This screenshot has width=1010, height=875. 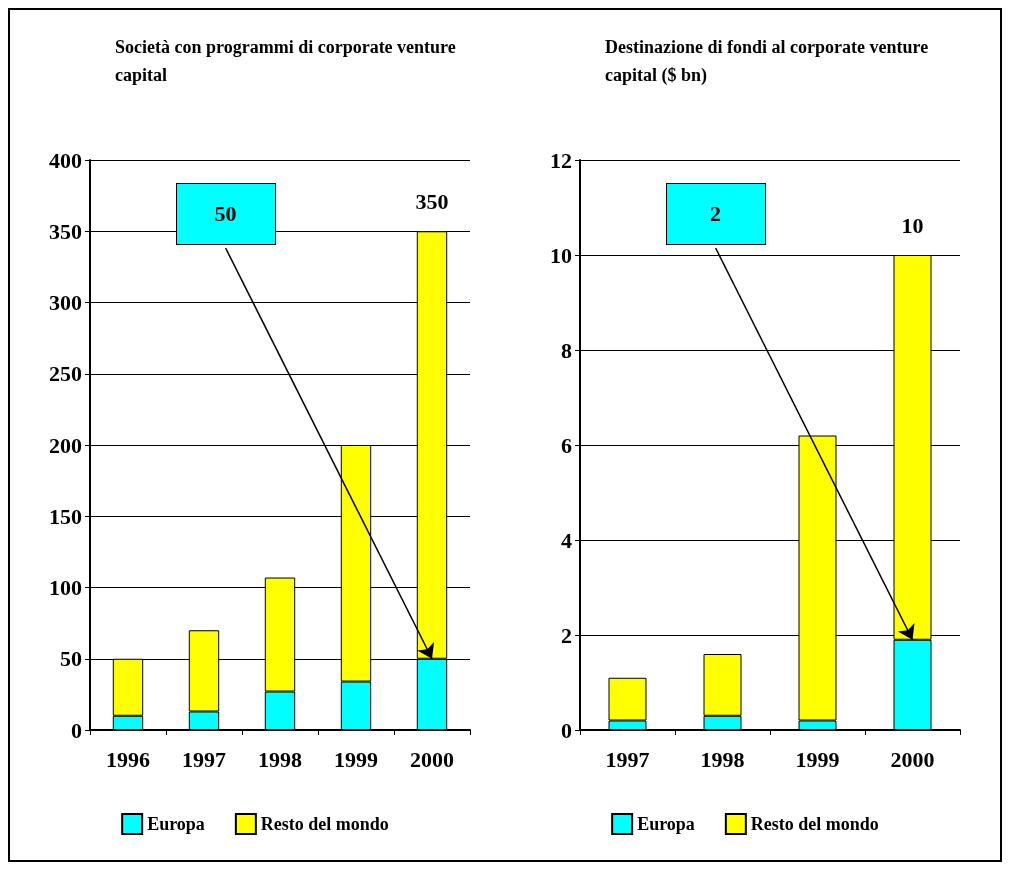 I want to click on annotation: 10, so click(x=912, y=225).